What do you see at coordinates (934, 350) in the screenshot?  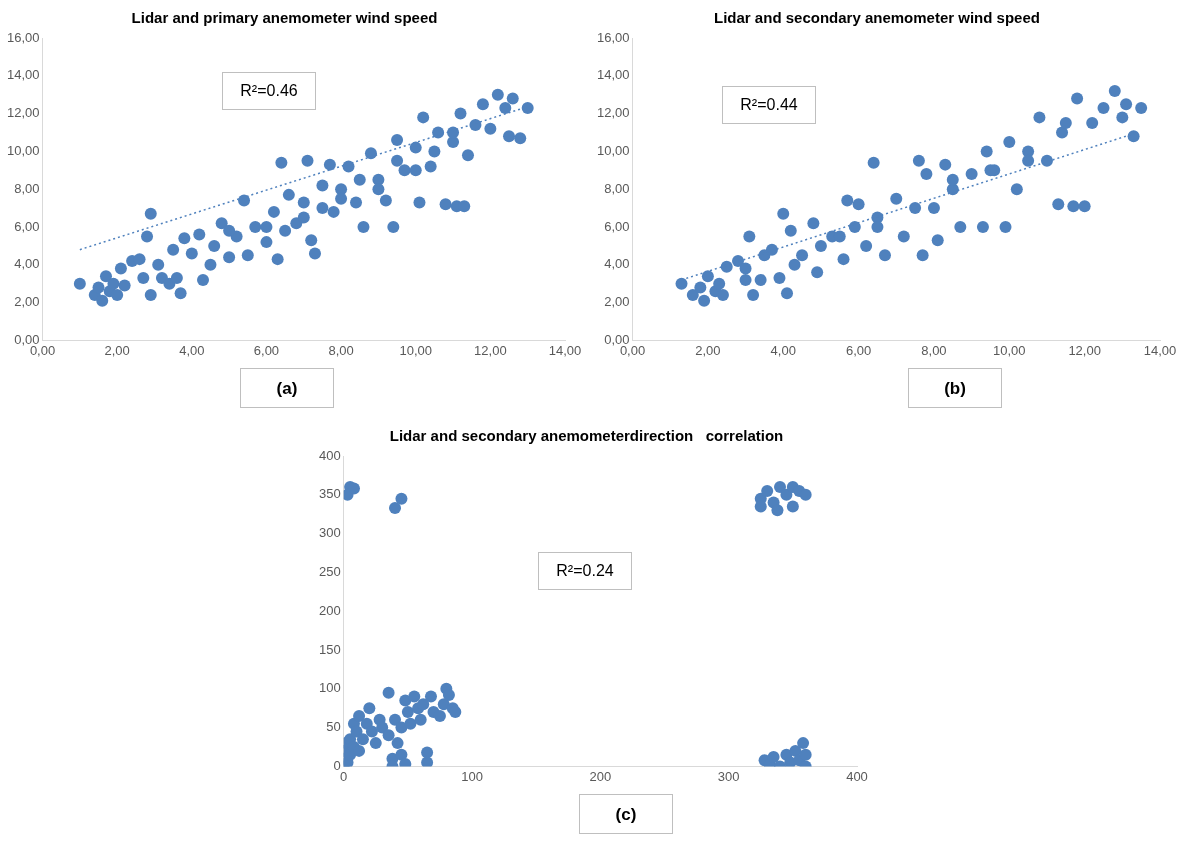 I see `x-tick-label: 8,00` at bounding box center [934, 350].